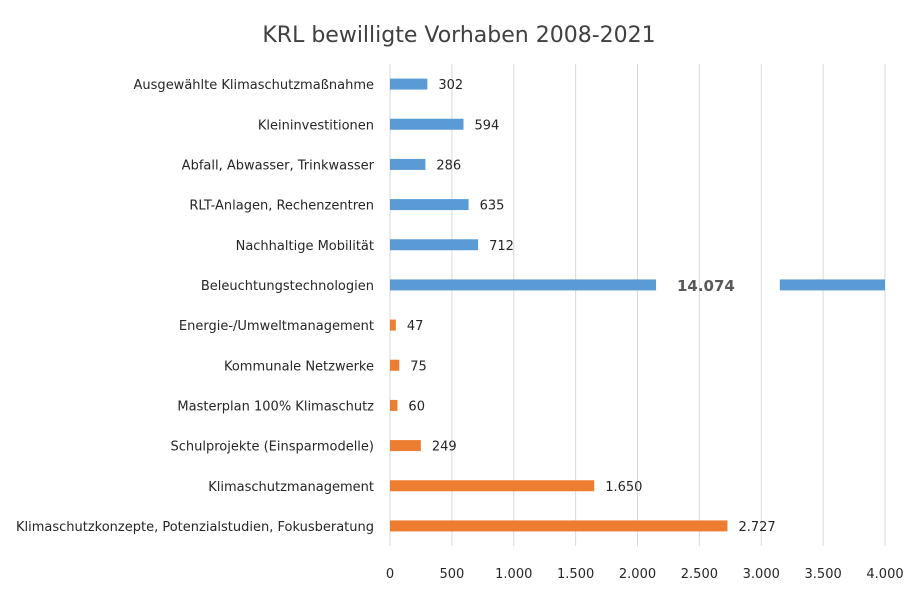 The width and height of the screenshot is (920, 590). I want to click on category-label: Abfall, Abwasser, Trinkwasser, so click(278, 165).